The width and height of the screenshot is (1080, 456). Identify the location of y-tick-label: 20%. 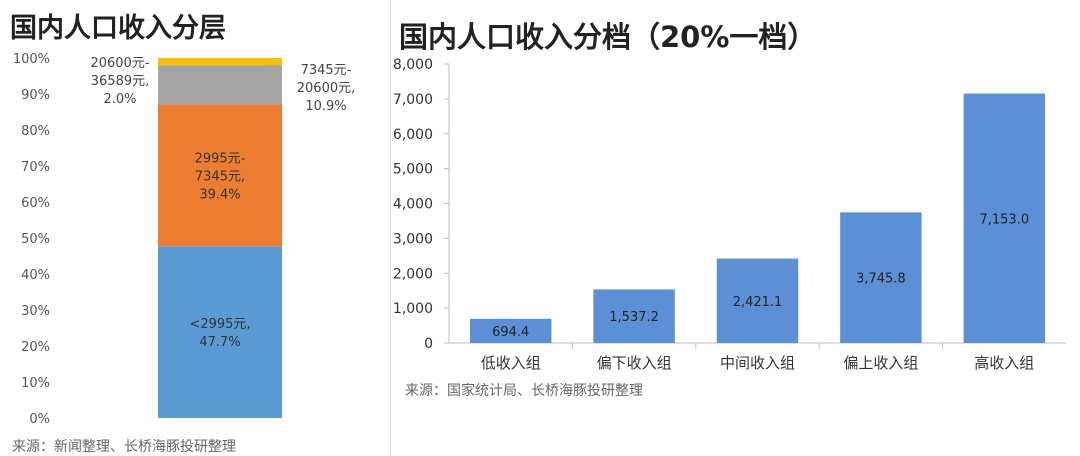
(35, 347).